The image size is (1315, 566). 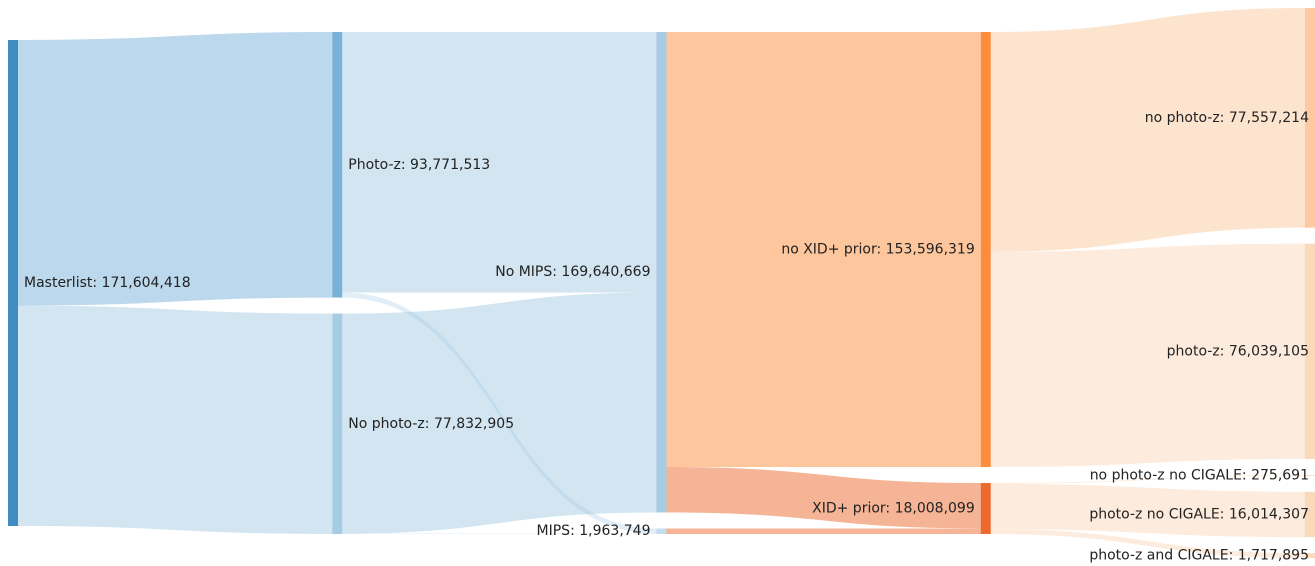 I want to click on node-label: no photo-z: 77,557,214, so click(x=1227, y=118).